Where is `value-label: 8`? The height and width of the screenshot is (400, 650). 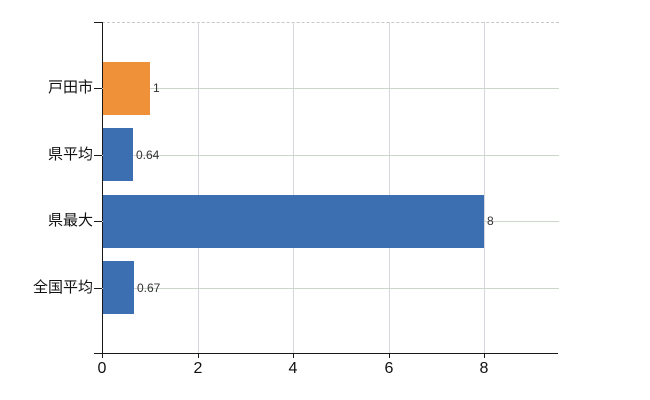
value-label: 8 is located at coordinates (490, 221).